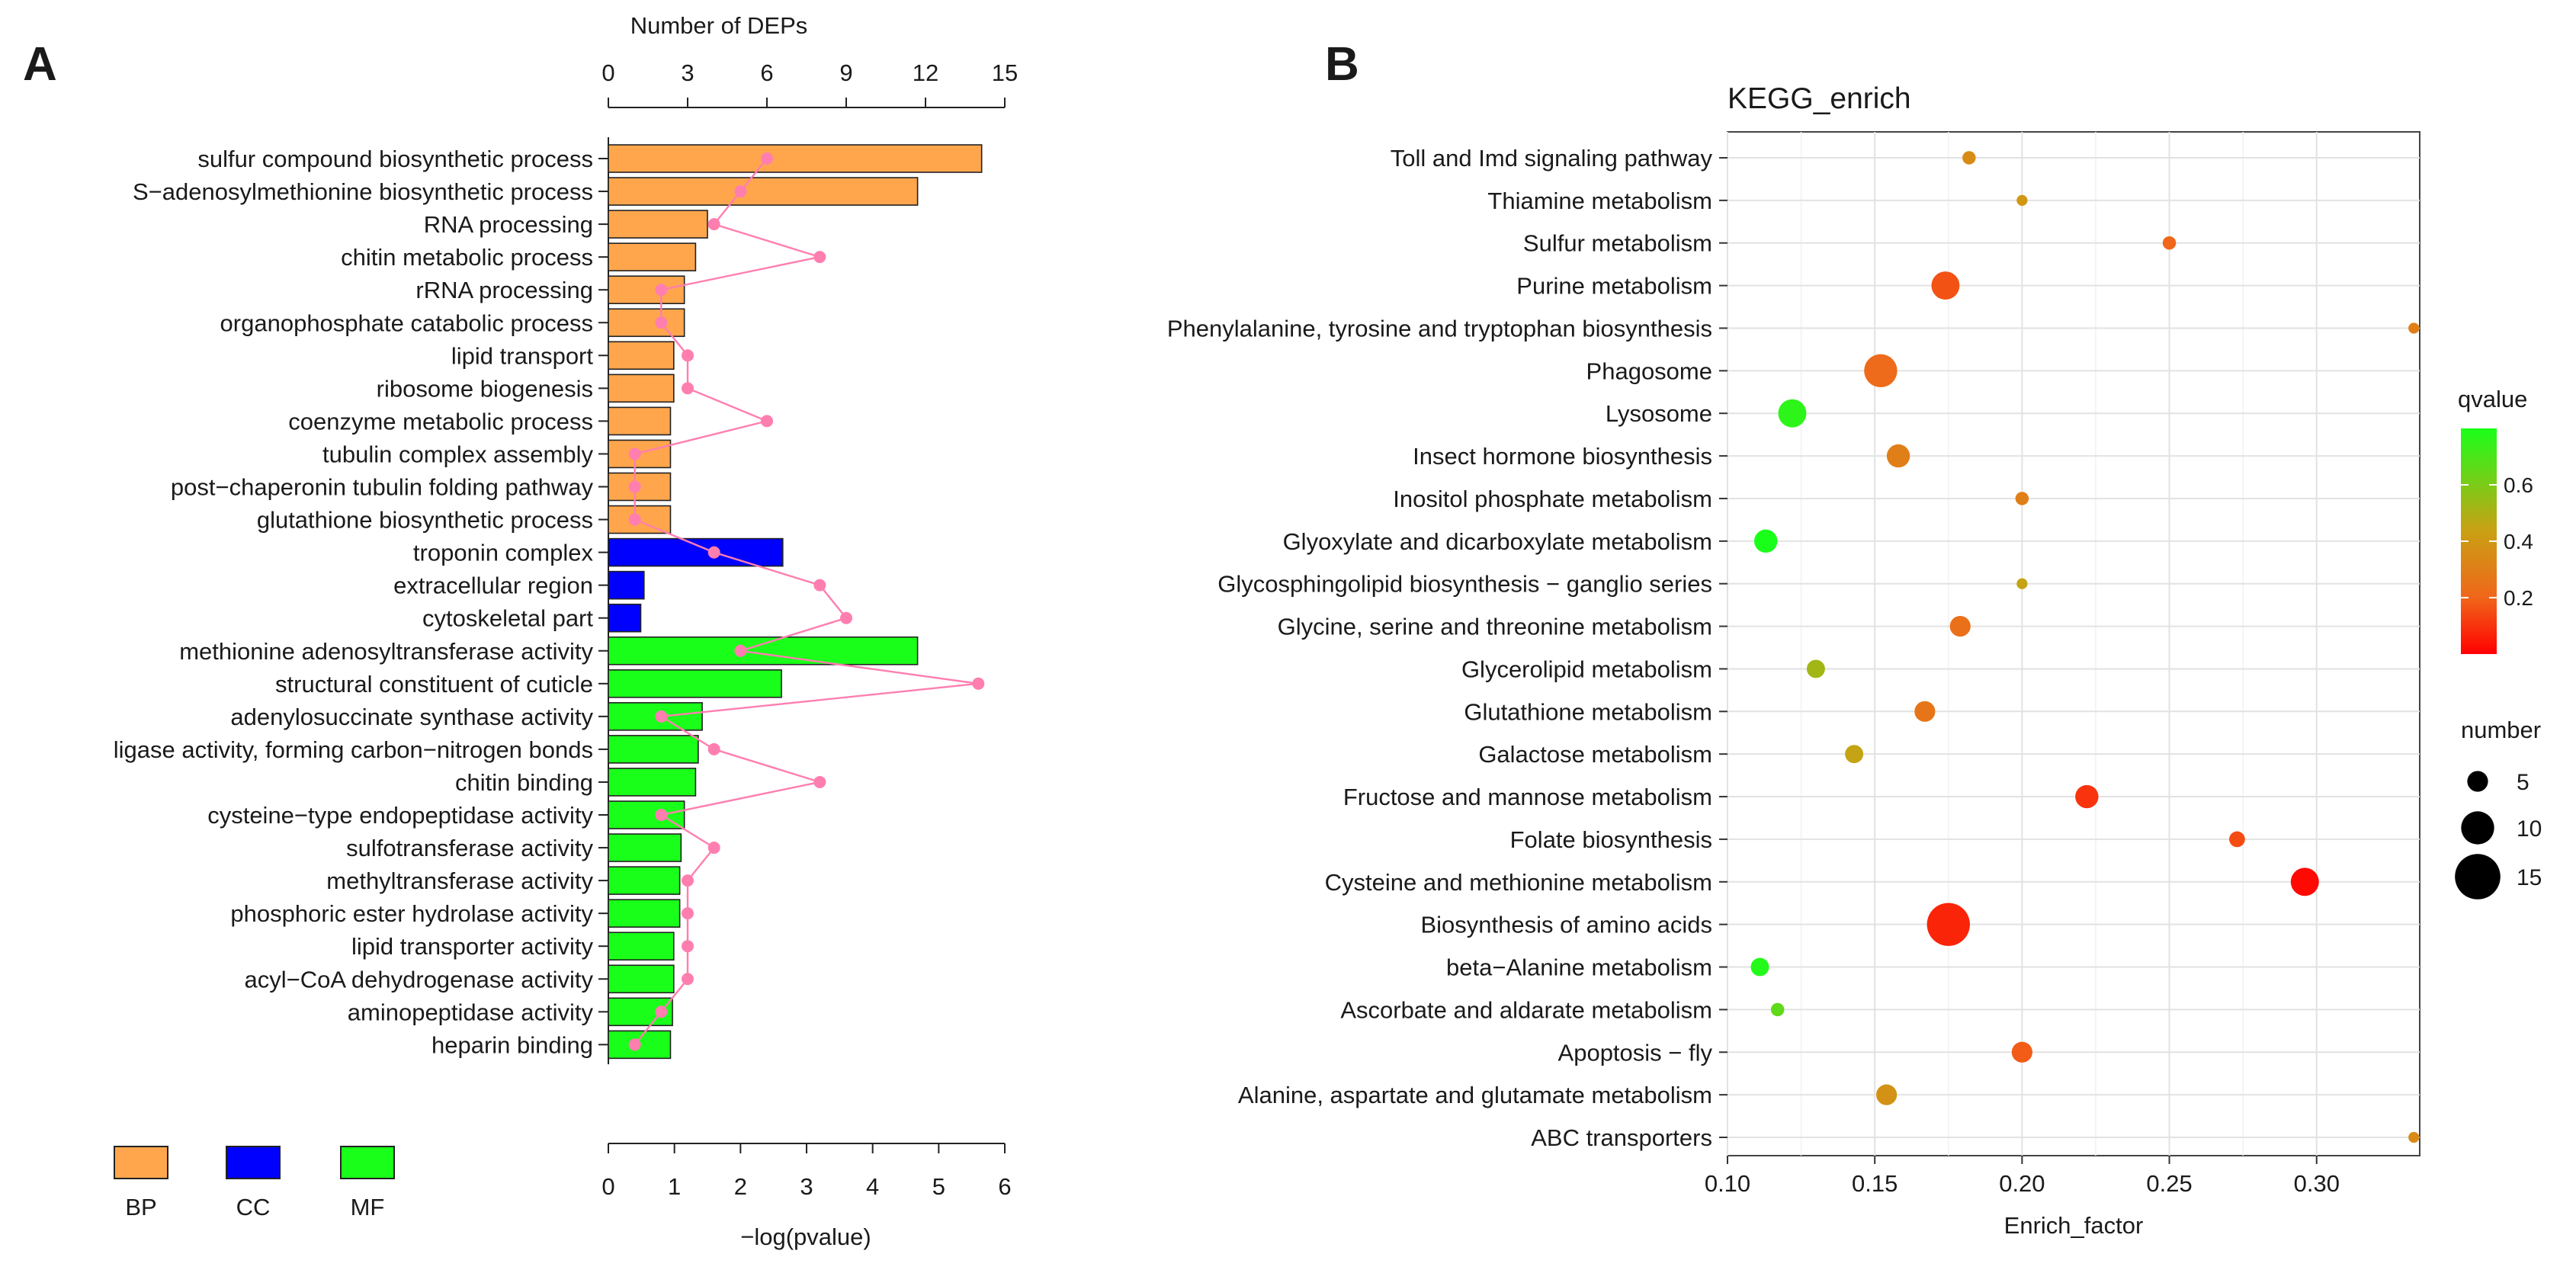 The height and width of the screenshot is (1270, 2576). Describe the element at coordinates (459, 881) in the screenshot. I see `term-label: methyltransferase activity` at that location.